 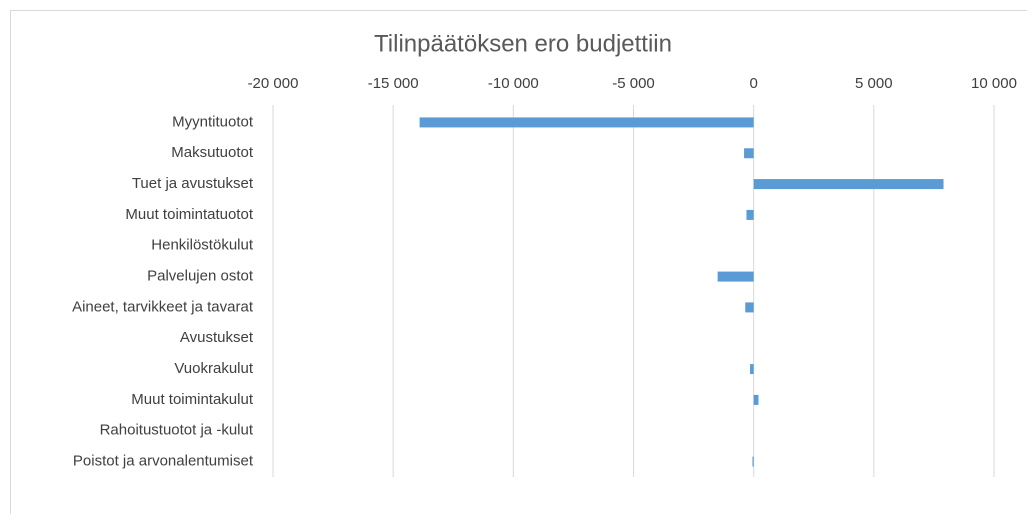 I want to click on x-tick-label: 0, so click(x=753, y=83).